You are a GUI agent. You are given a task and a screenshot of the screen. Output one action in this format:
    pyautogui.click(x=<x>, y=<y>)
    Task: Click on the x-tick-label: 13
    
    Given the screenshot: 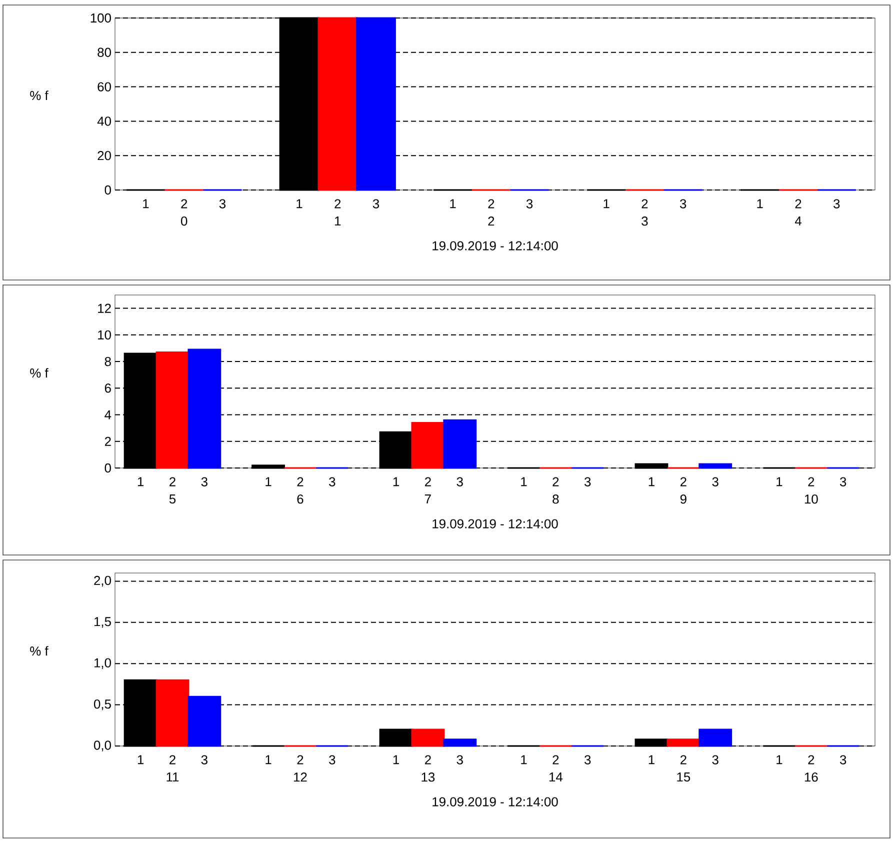 What is the action you would take?
    pyautogui.click(x=428, y=777)
    